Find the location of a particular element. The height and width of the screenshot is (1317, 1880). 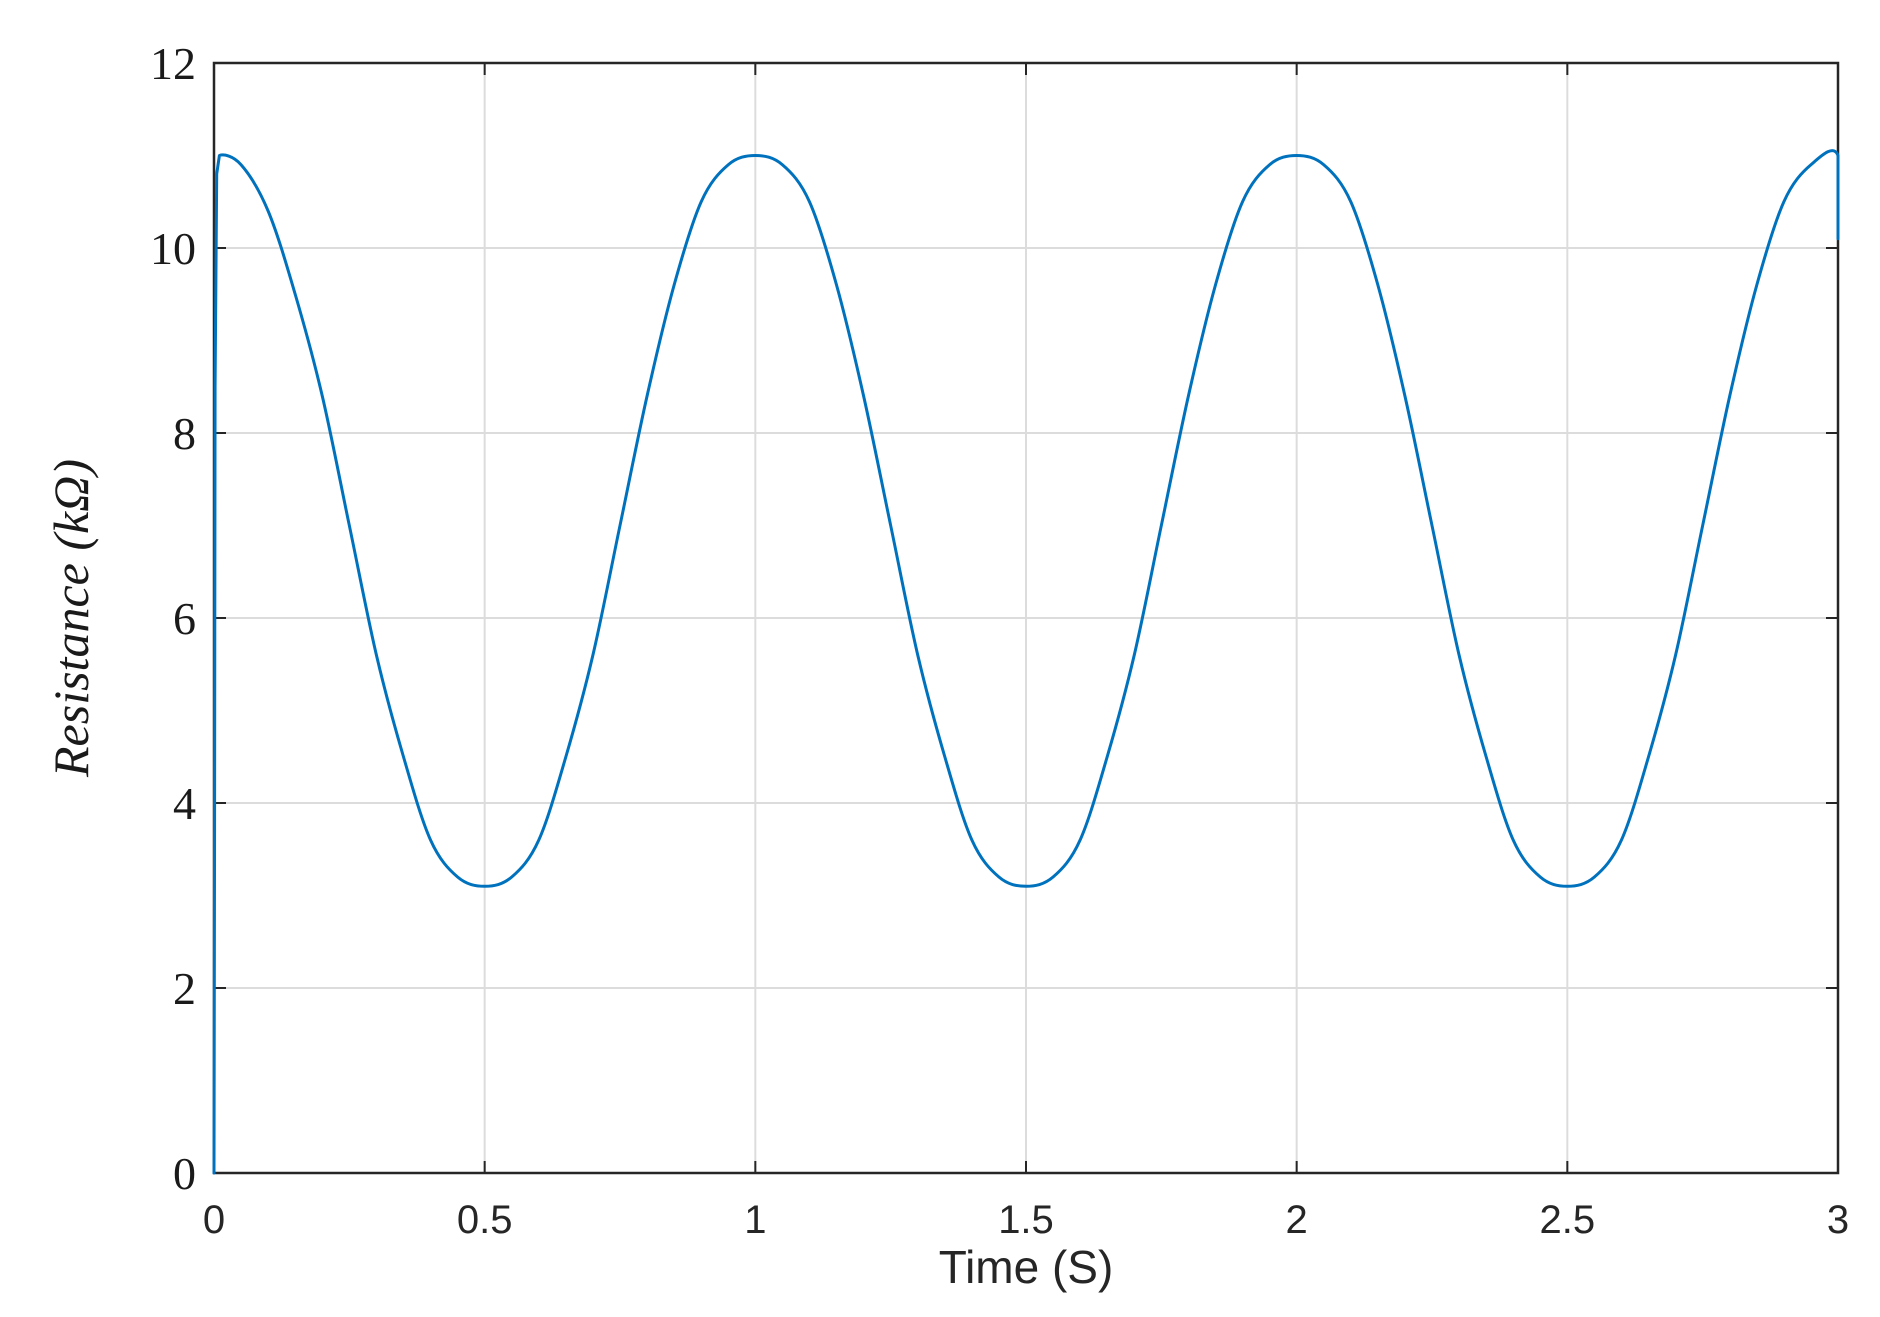

y-tick-label: 4 is located at coordinates (184, 803).